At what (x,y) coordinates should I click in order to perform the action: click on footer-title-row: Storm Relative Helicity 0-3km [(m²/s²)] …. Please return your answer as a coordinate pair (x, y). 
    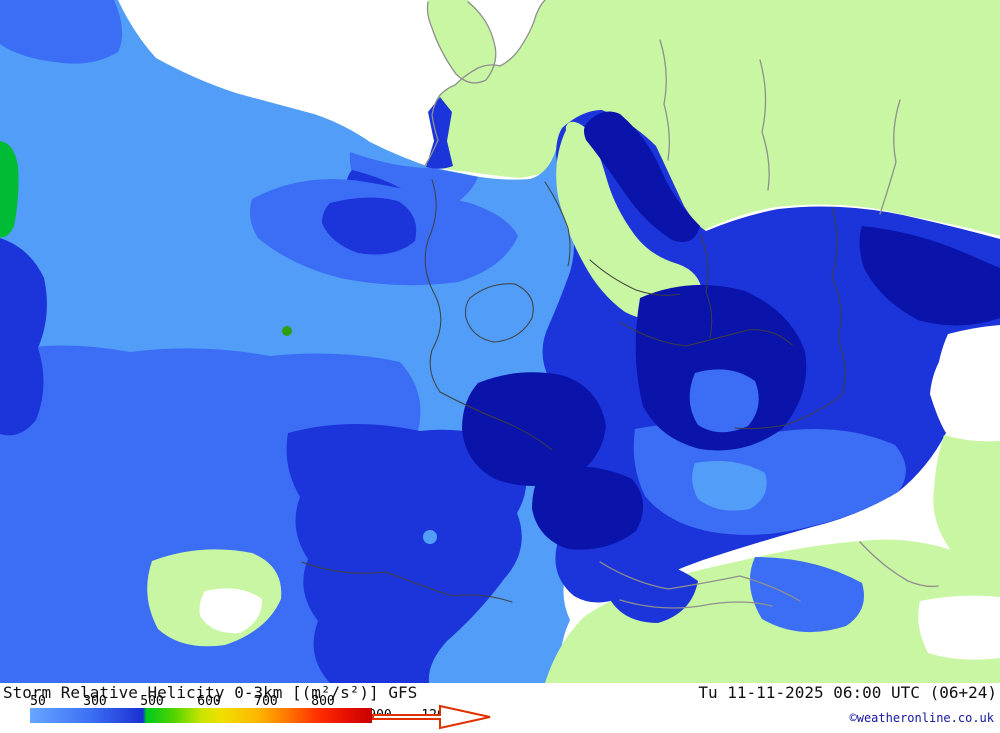
    Looking at the image, I should click on (500, 692).